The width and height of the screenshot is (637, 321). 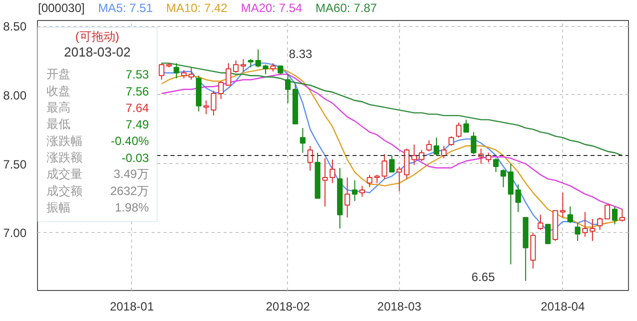 I want to click on annotation: 最低, so click(x=58, y=124).